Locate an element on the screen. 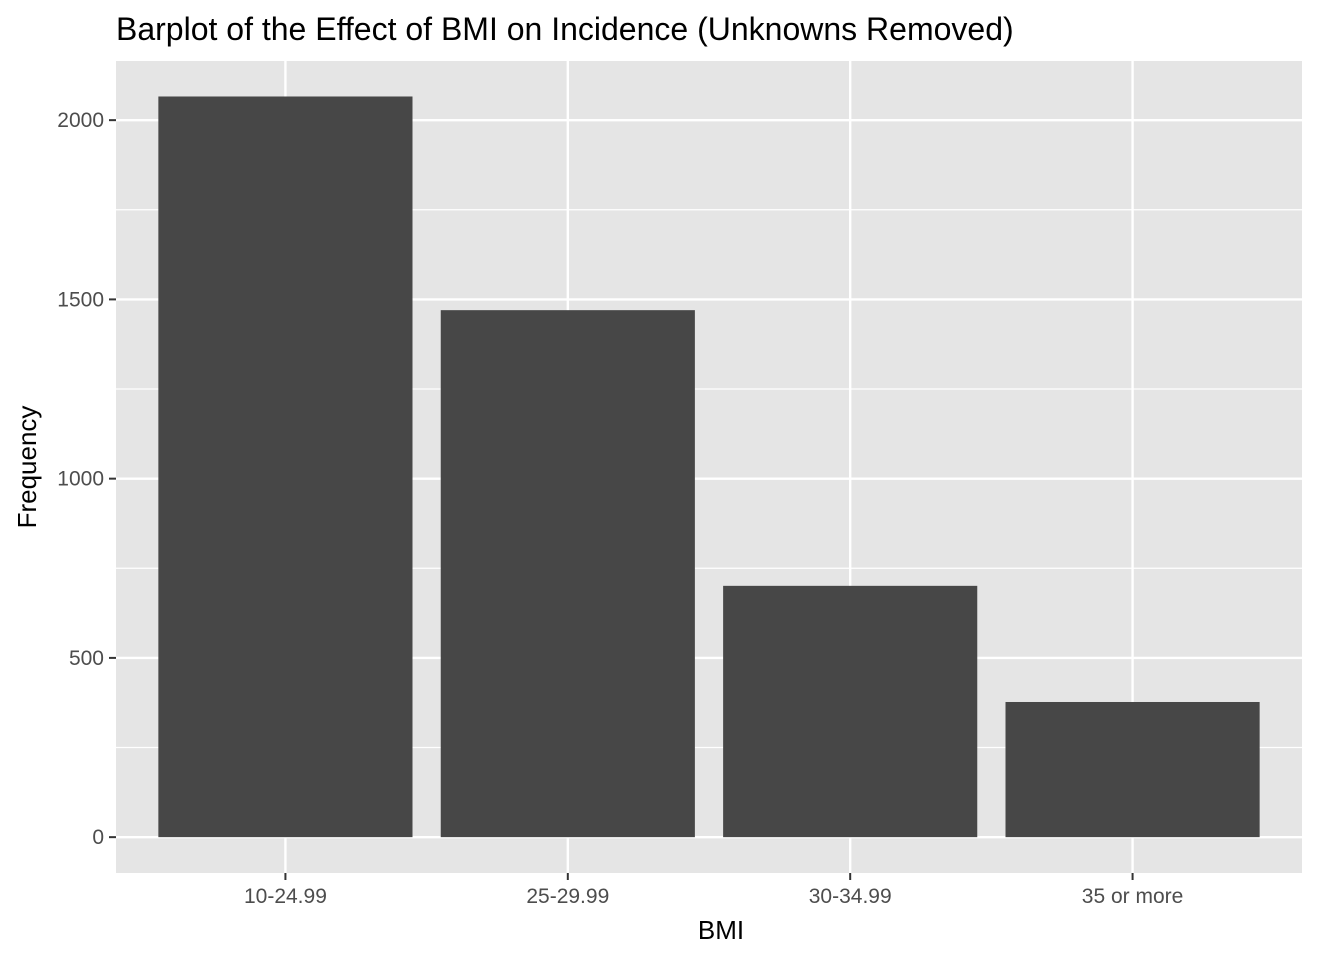 This screenshot has height=960, width=1344. x-tick-label: 25-29.99 is located at coordinates (567, 896).